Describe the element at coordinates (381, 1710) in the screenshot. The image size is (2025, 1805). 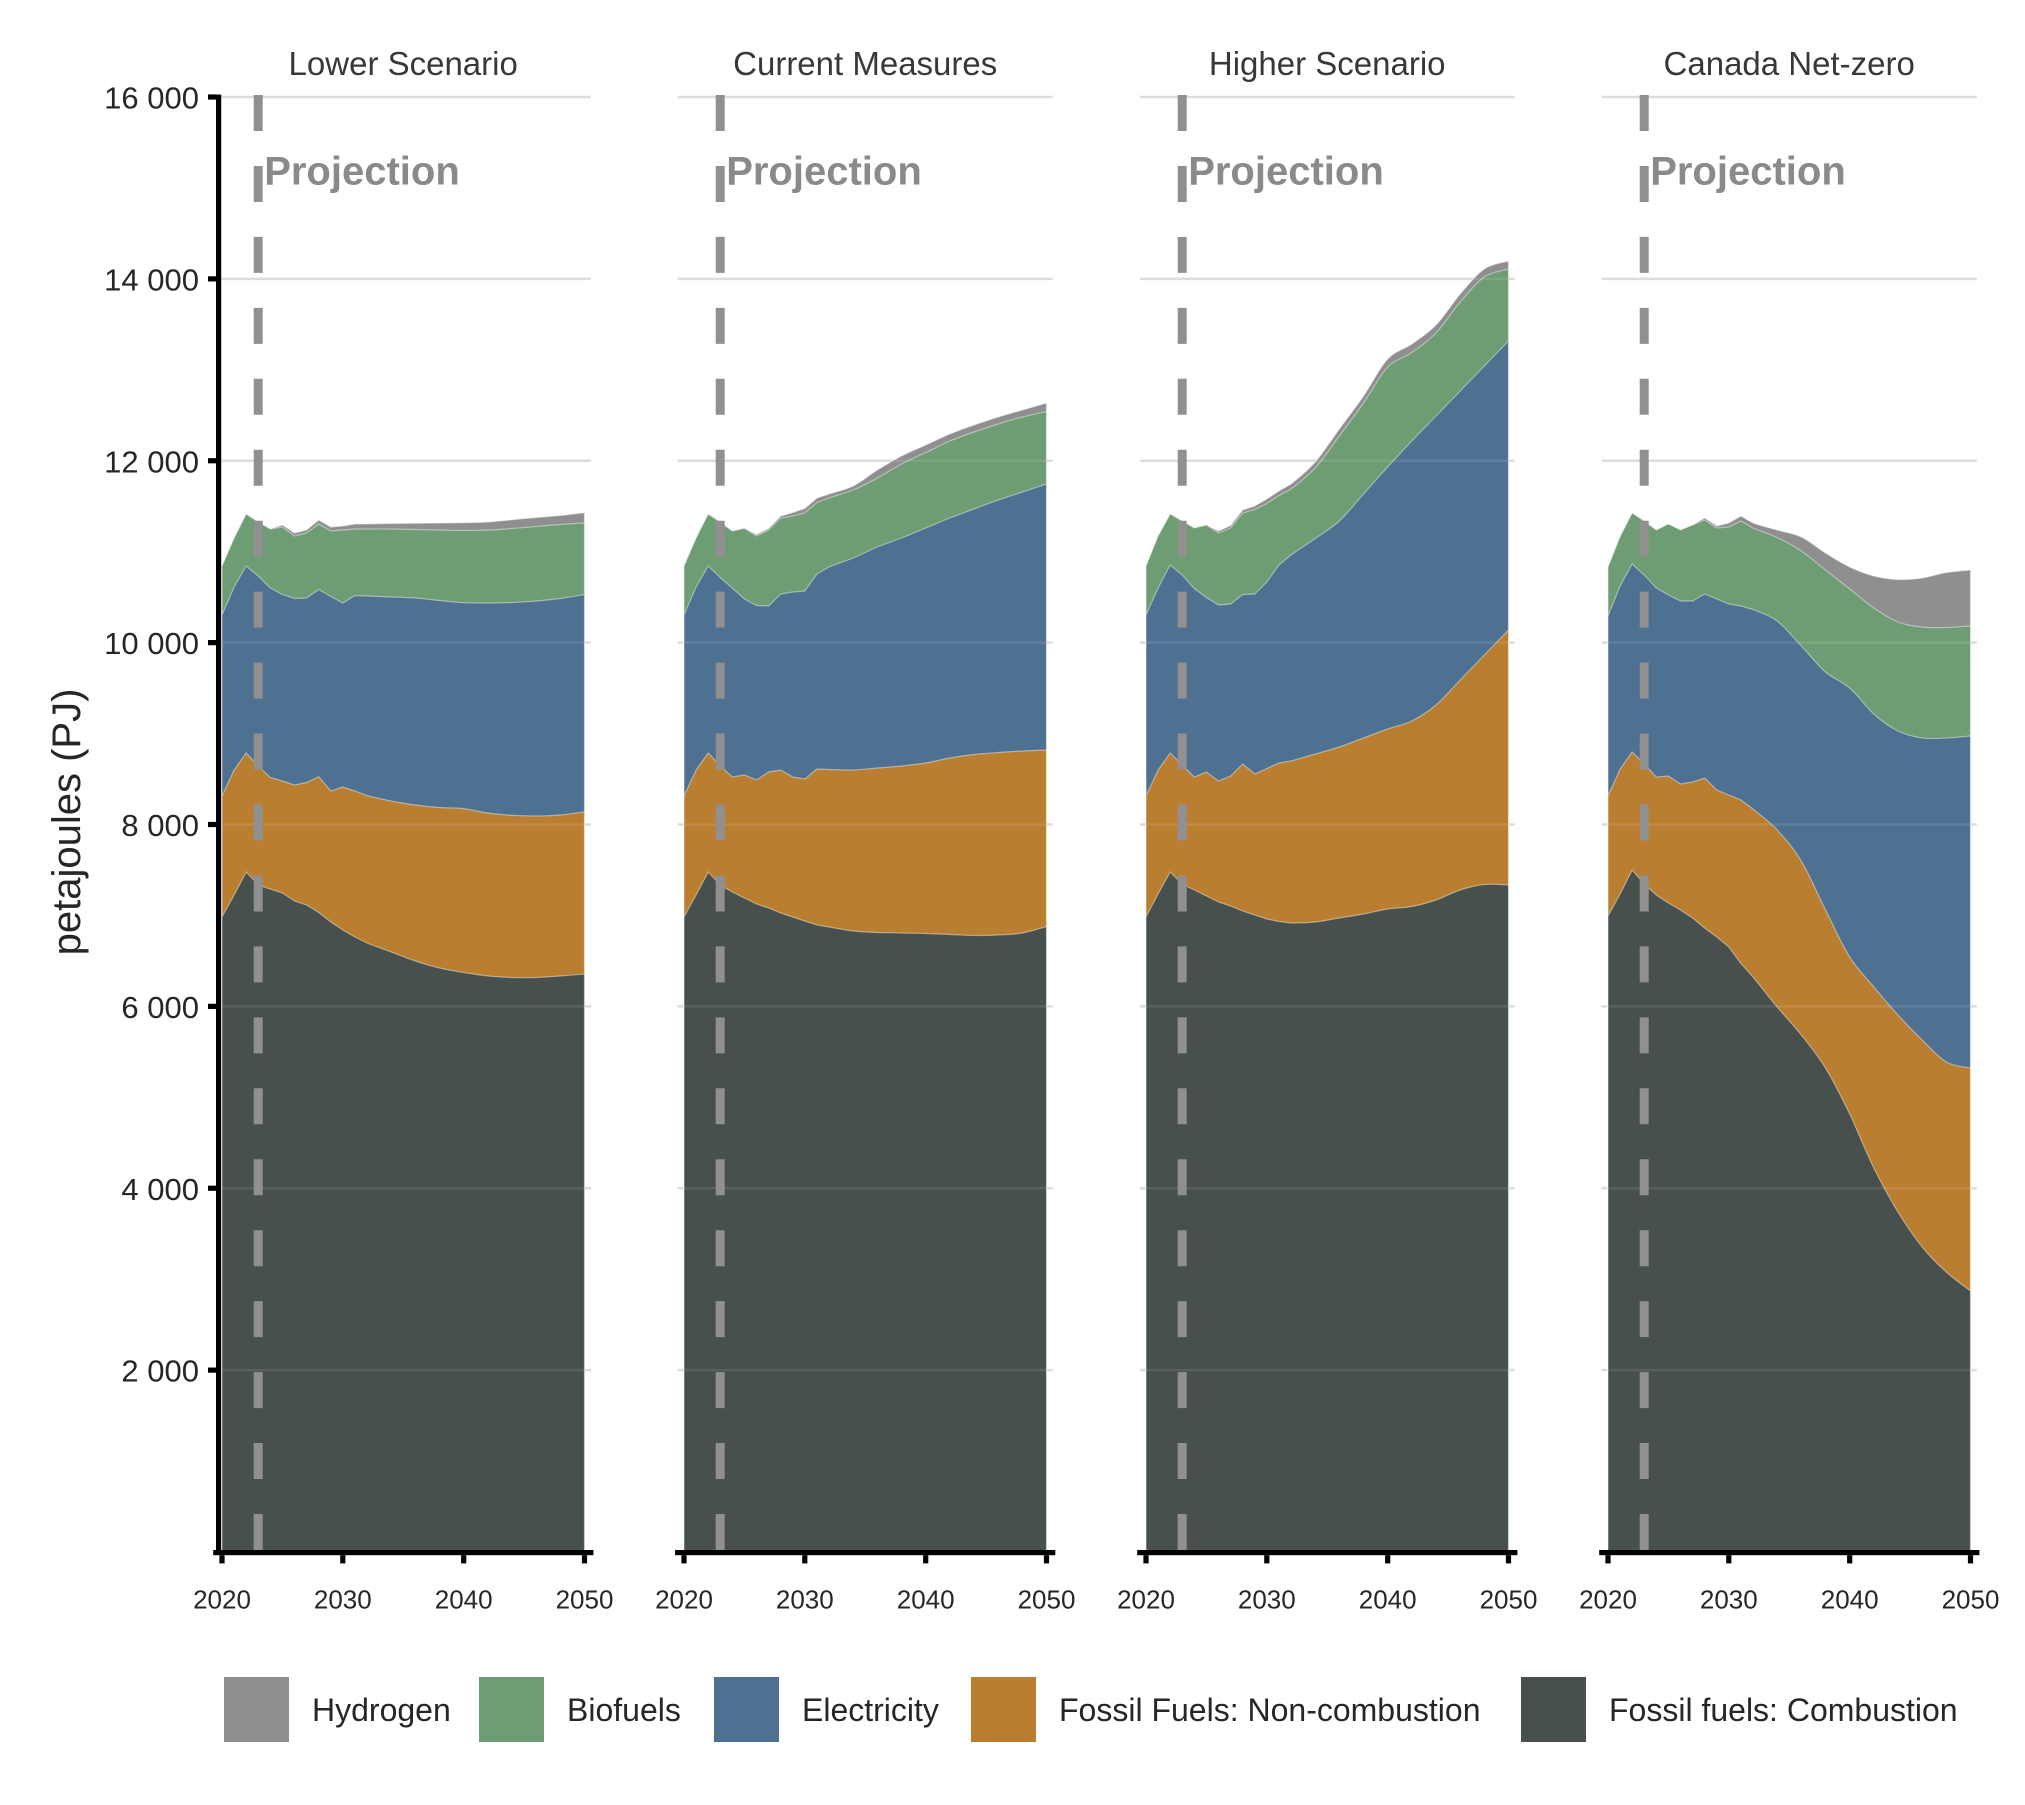
I see `svg-text: Hydrogen` at that location.